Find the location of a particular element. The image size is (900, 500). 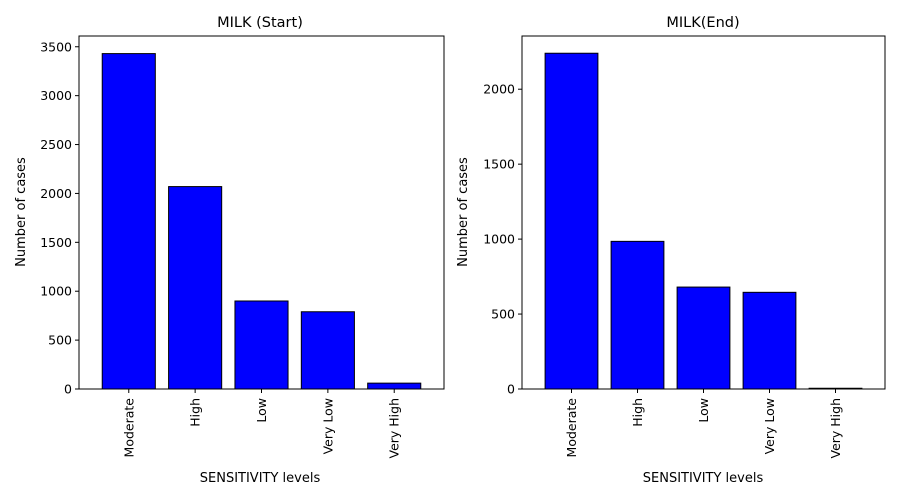

y-tick-label: 2500 is located at coordinates (56, 144).